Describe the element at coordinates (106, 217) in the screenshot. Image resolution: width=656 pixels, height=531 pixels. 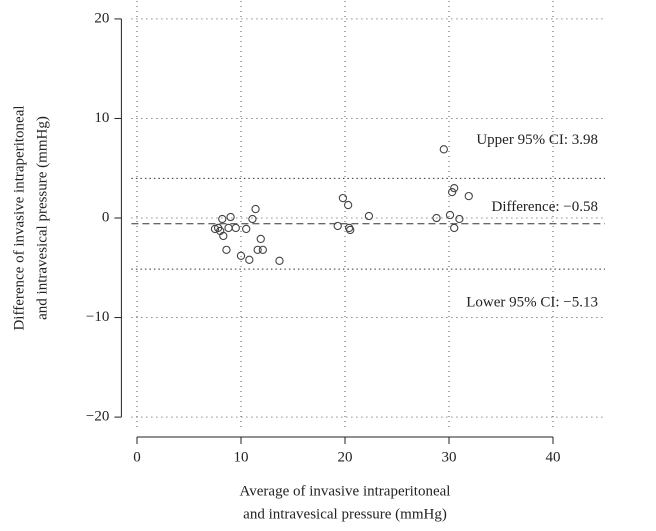
I see `y-tick-label: 0` at that location.